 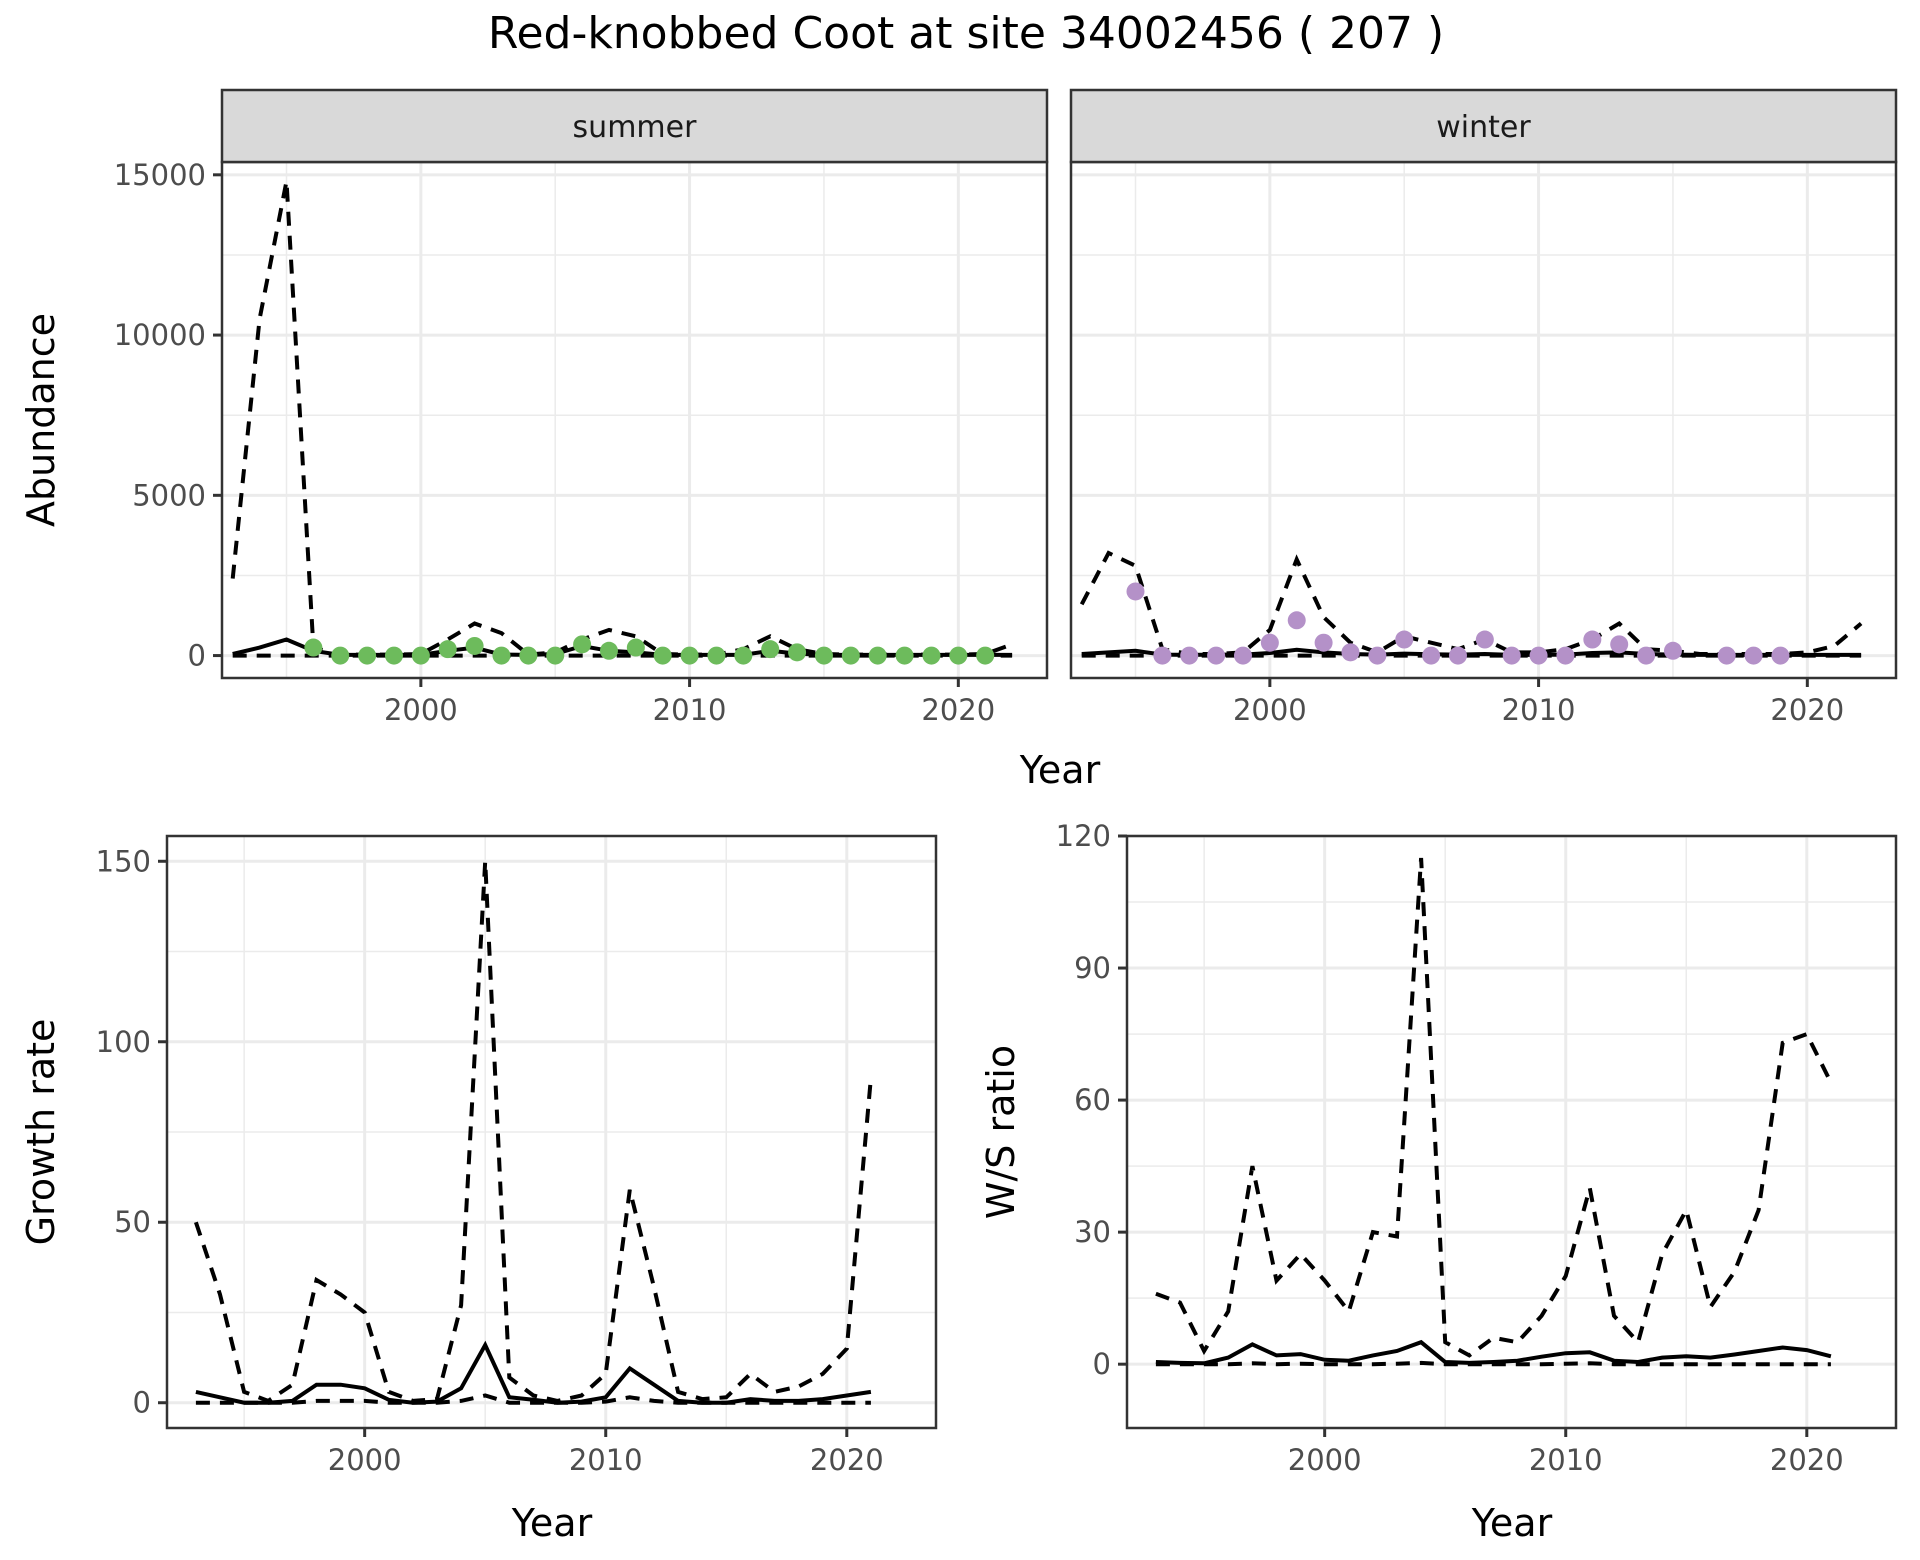 I want to click on y-axis-title: Abundance, so click(x=41, y=420).